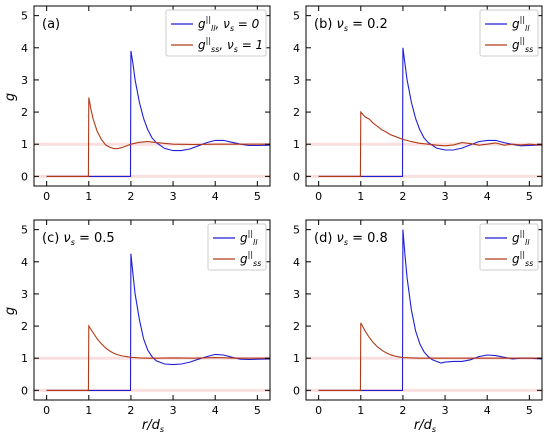 Image resolution: width=550 pixels, height=437 pixels. I want to click on x-axis-label-right: r/ds, so click(425, 426).